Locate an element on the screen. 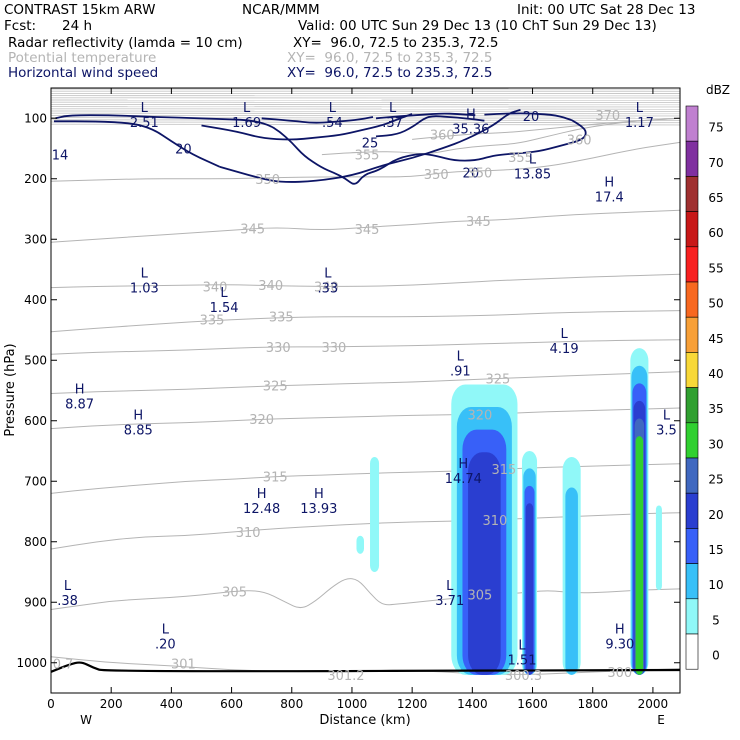 This screenshot has height=740, width=740. extremum-value: 1.51 is located at coordinates (522, 660).